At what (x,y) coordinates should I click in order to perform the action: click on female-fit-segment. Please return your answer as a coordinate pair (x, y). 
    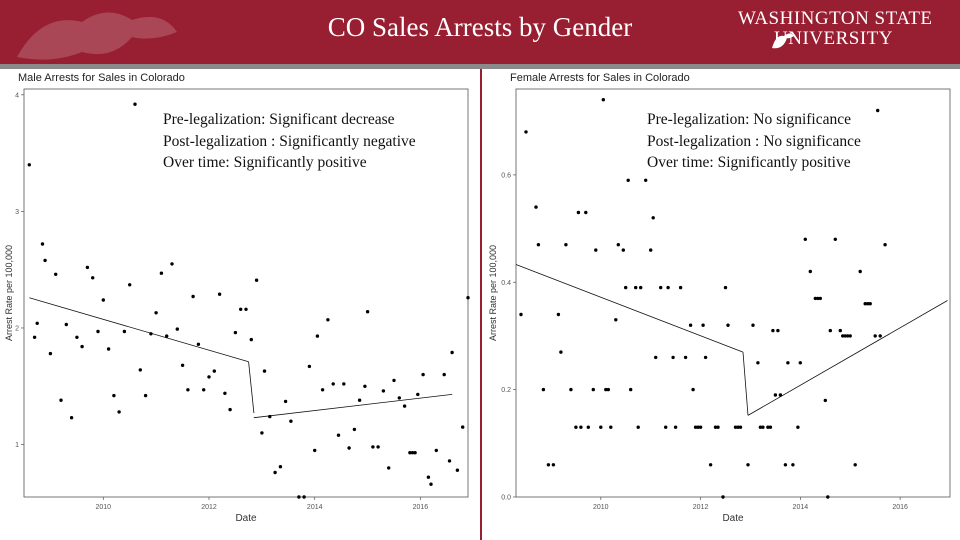
    Looking at the image, I should click on (629, 308).